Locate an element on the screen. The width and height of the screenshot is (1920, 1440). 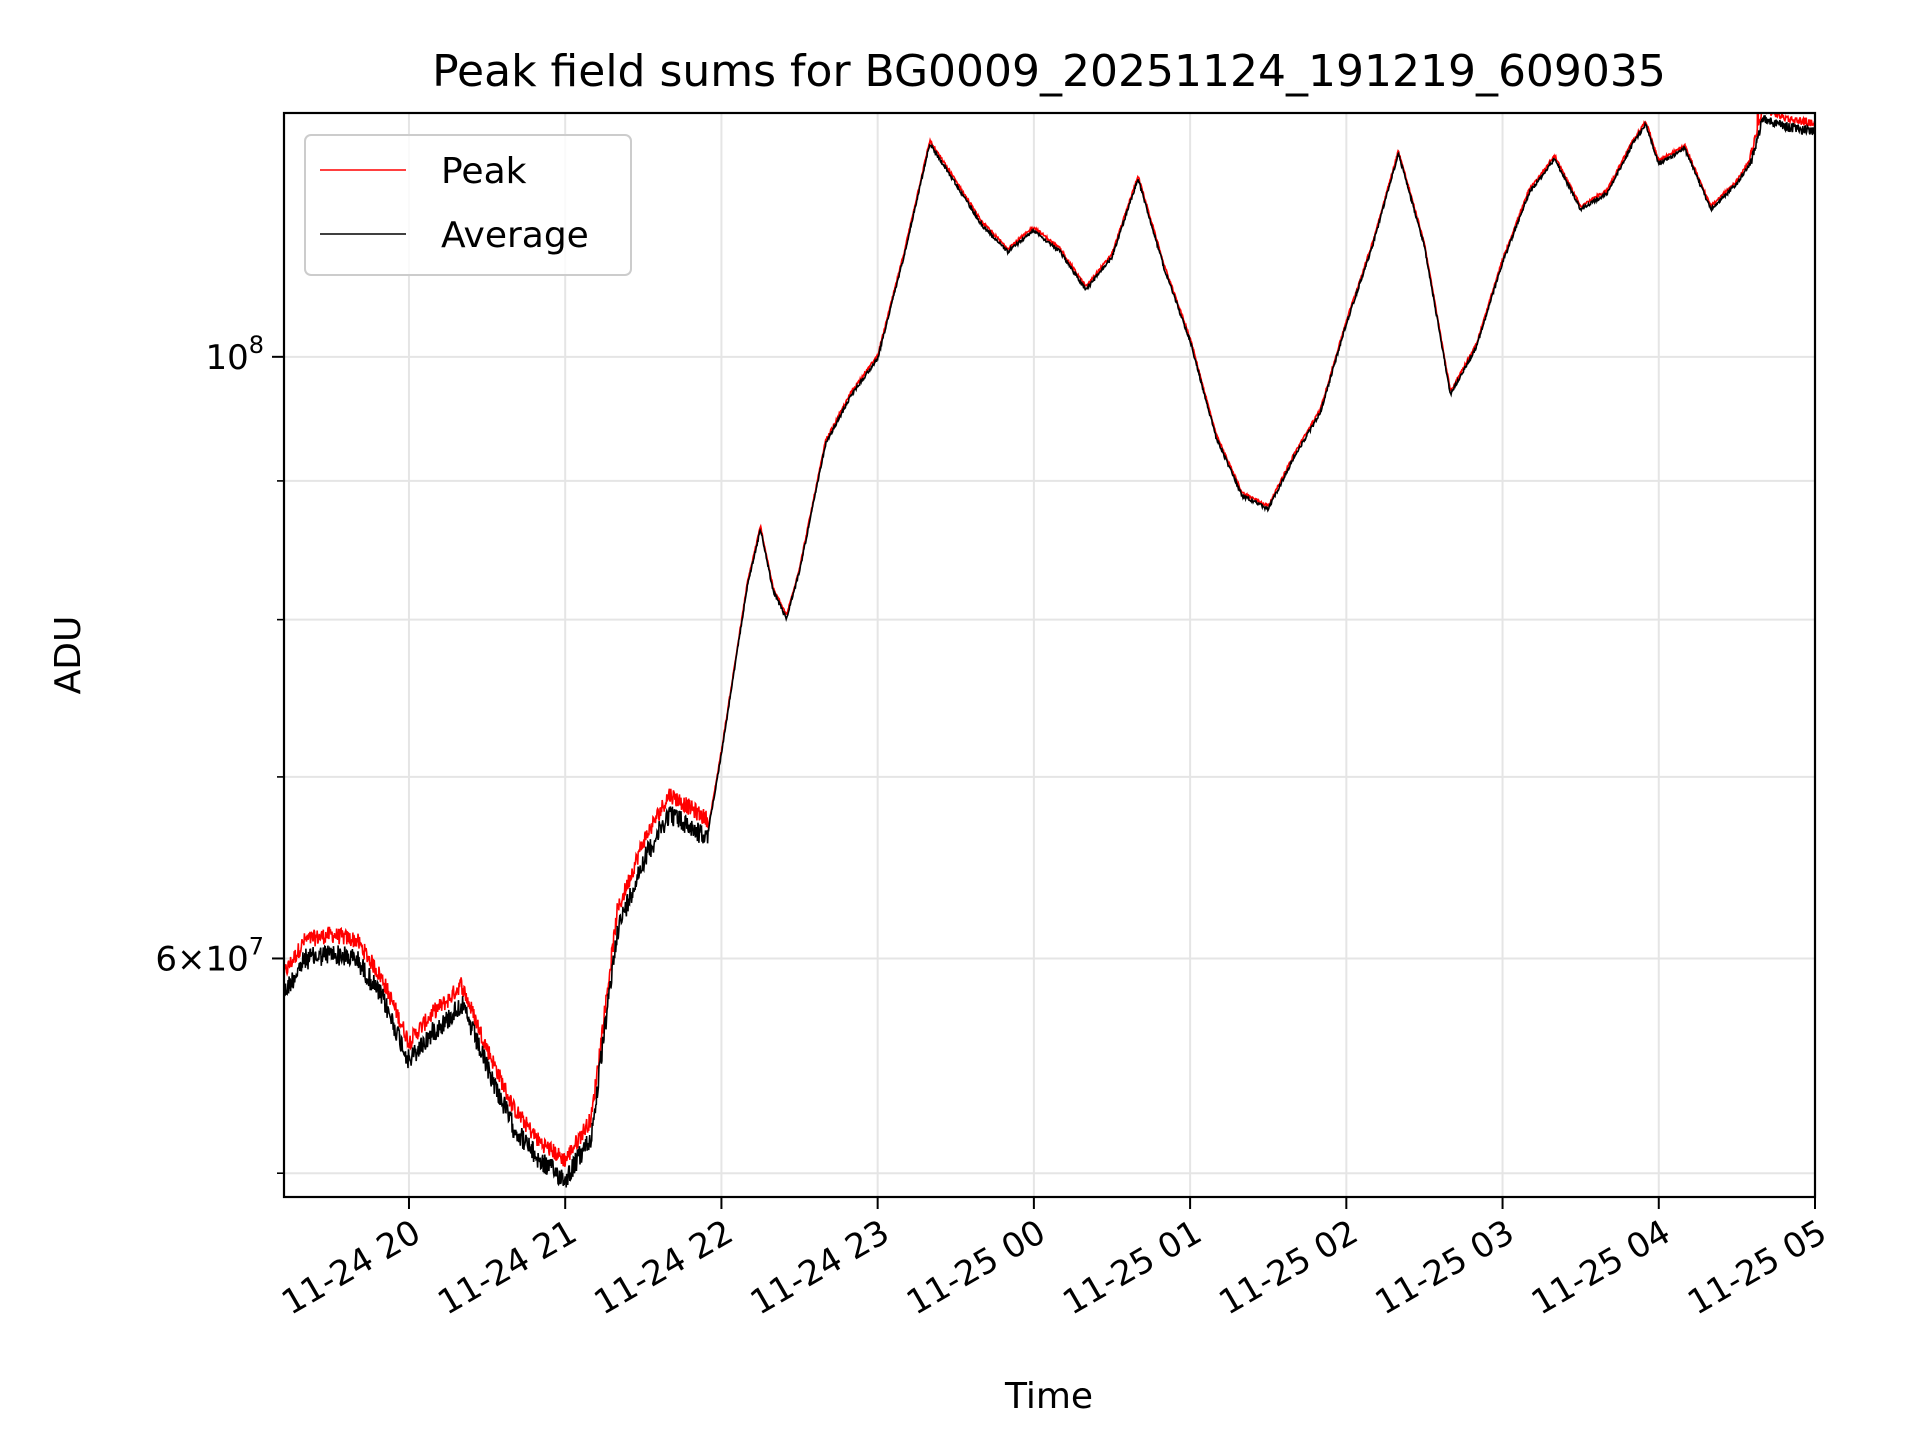
y-tick-label: 108 is located at coordinates (234, 354).